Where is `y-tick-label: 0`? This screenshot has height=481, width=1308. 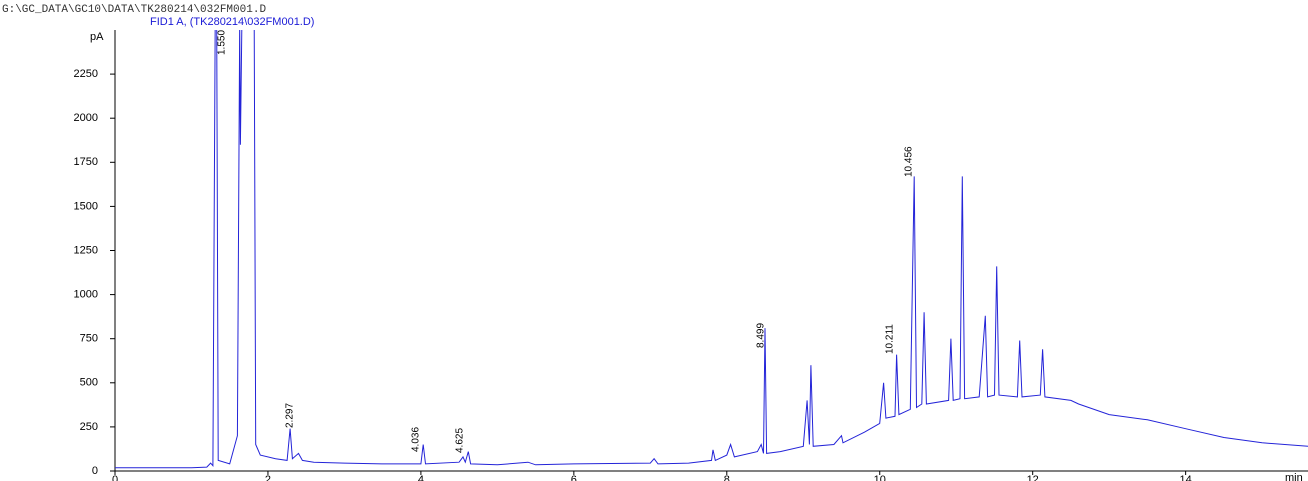 y-tick-label: 0 is located at coordinates (95, 471).